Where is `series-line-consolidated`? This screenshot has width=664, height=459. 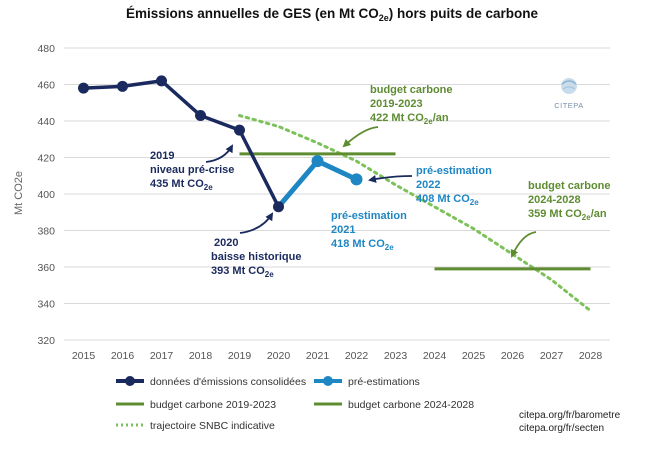 series-line-consolidated is located at coordinates (182, 143).